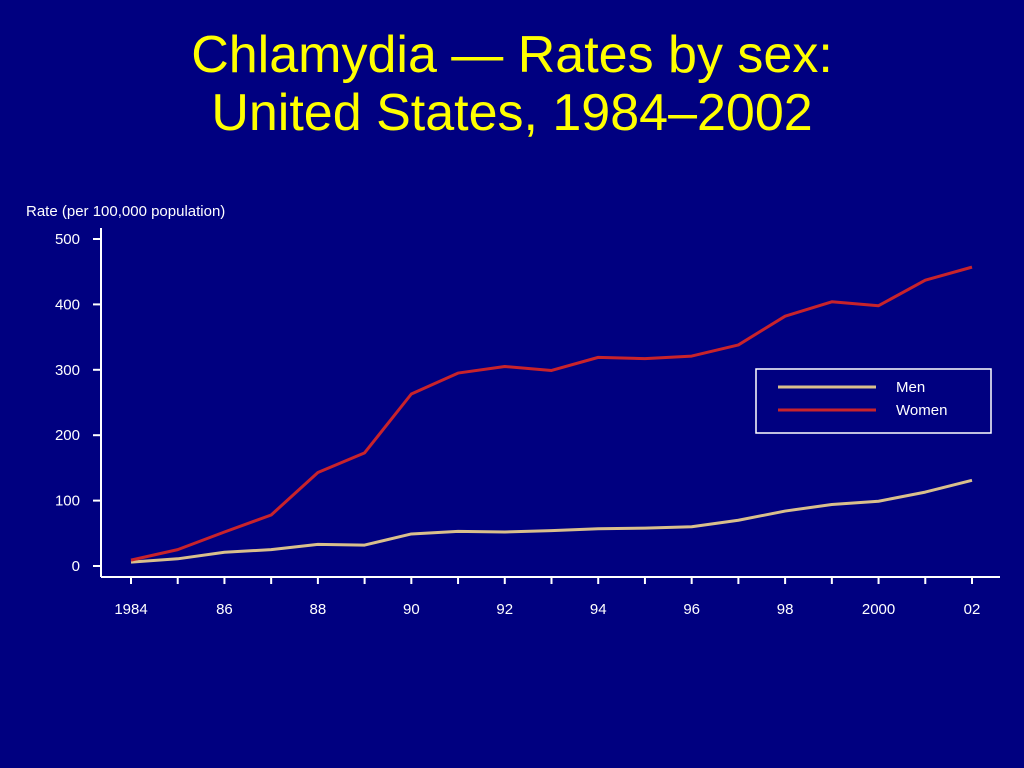 This screenshot has height=768, width=1024. I want to click on y-tick-label-100: 100, so click(67, 501).